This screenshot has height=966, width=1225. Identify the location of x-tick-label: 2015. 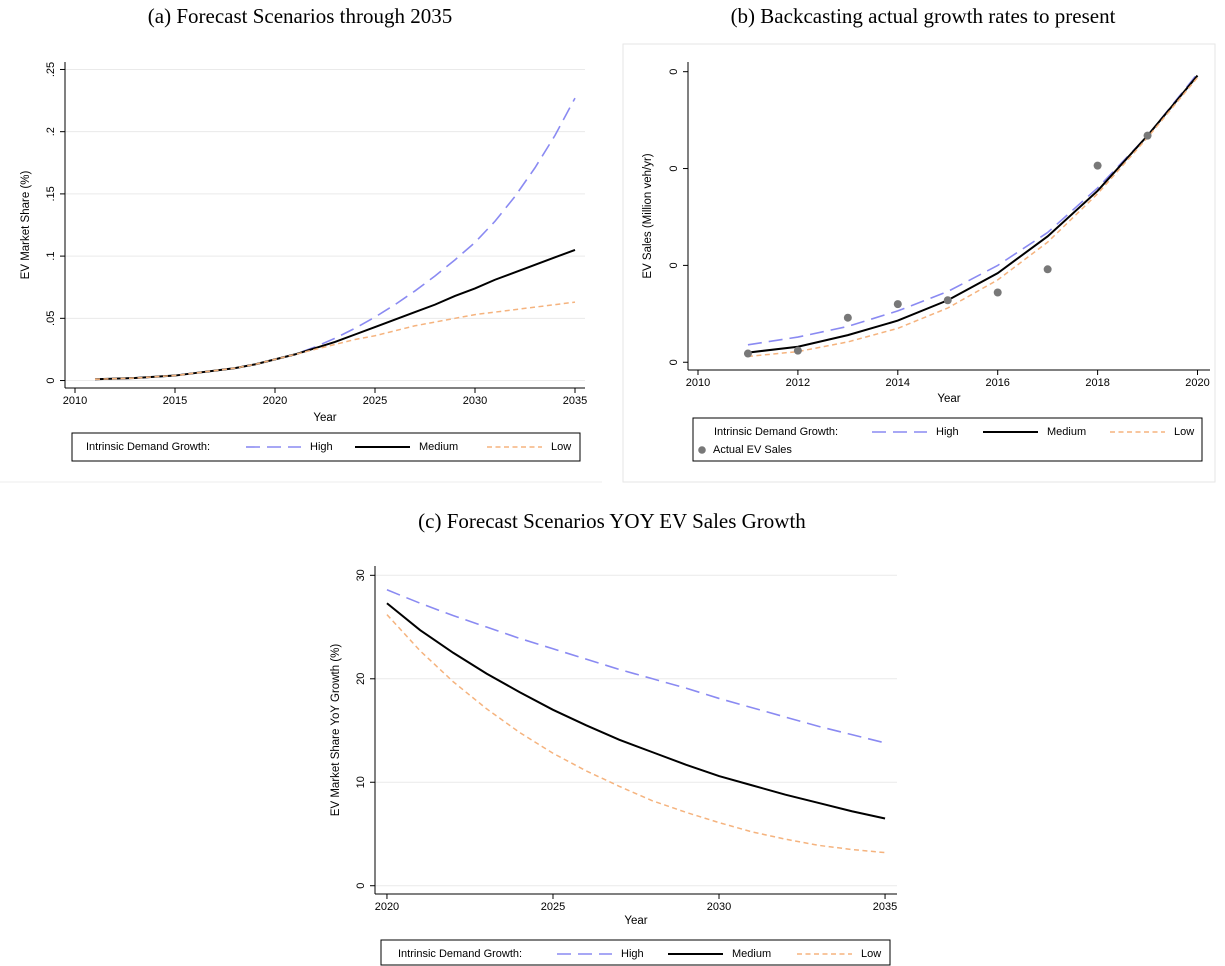
(175, 401).